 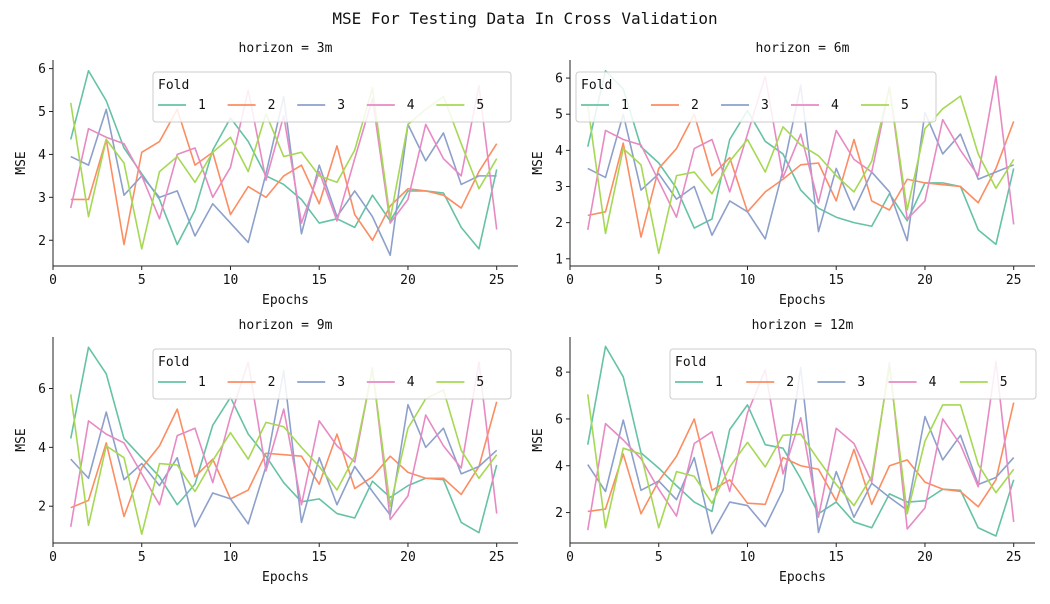 I want to click on y-tick-label: 1, so click(x=559, y=259).